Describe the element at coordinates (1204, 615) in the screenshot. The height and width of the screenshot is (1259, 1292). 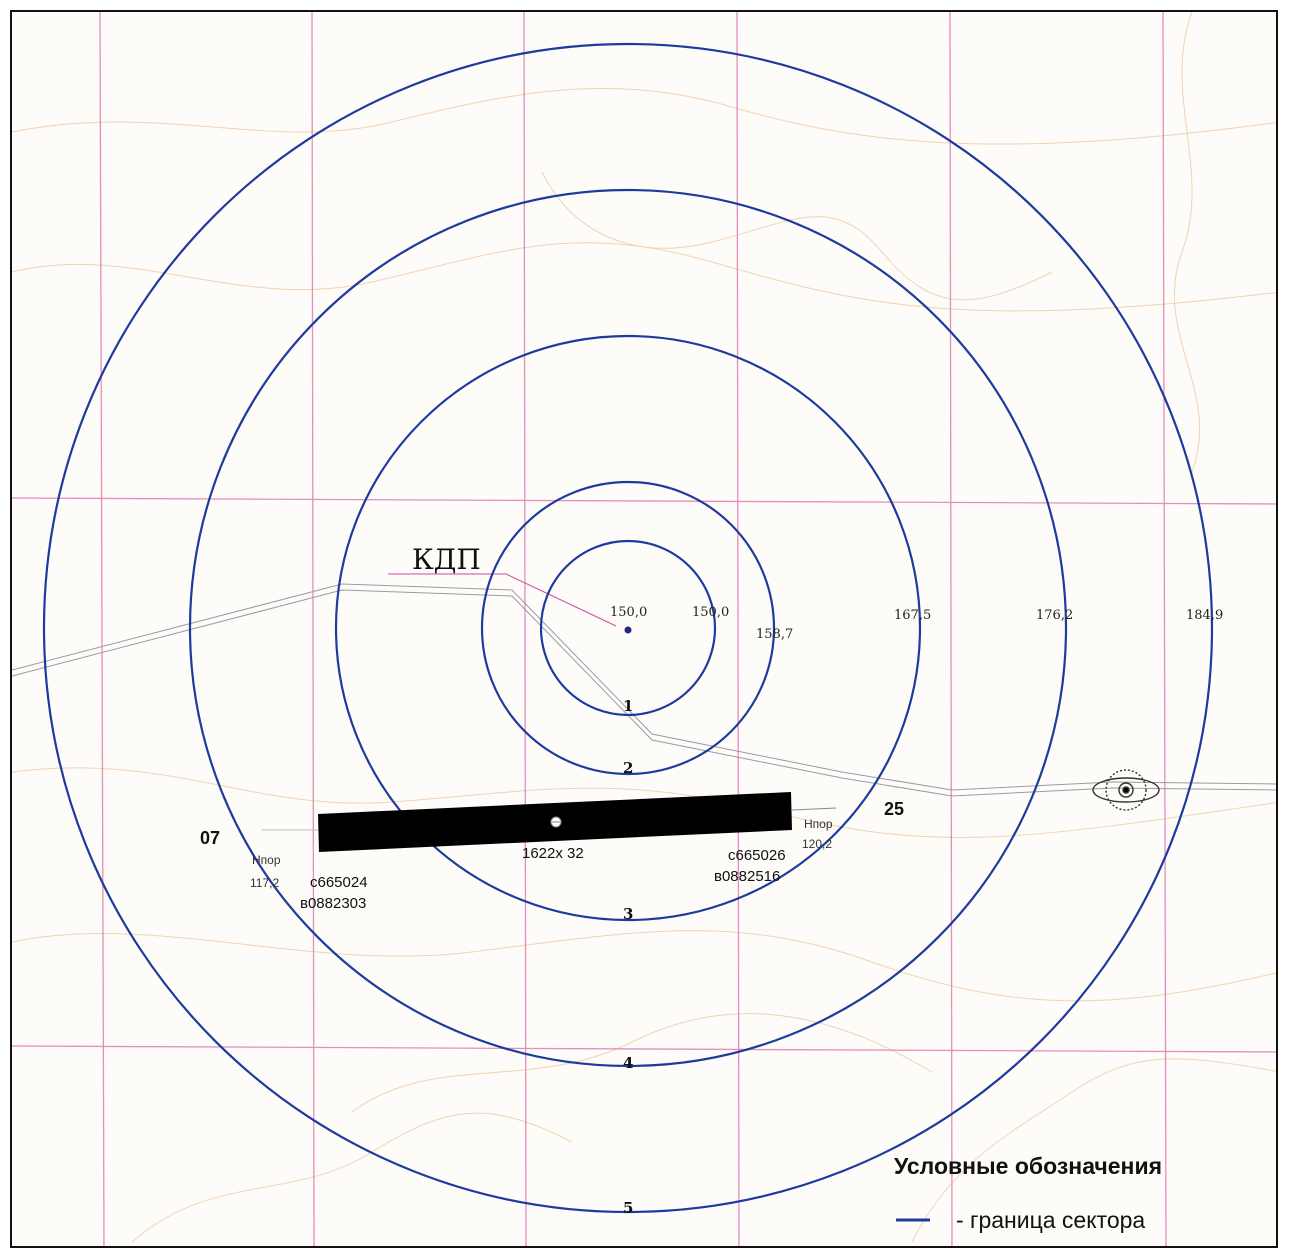
I see `ring-5-elevation: 184,9` at that location.